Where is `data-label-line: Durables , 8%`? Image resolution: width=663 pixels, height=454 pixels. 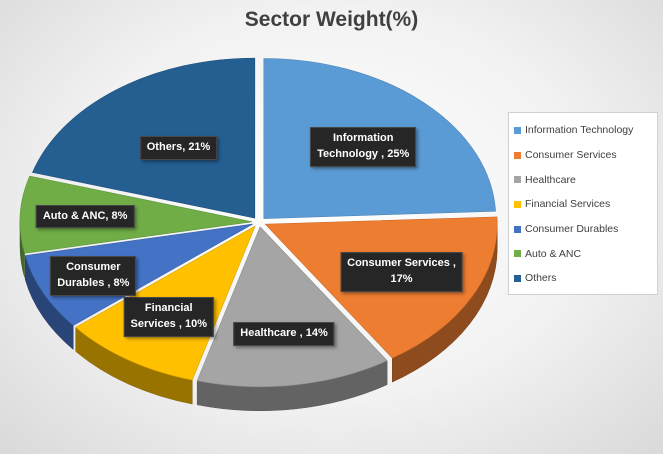 data-label-line: Durables , 8% is located at coordinates (93, 283).